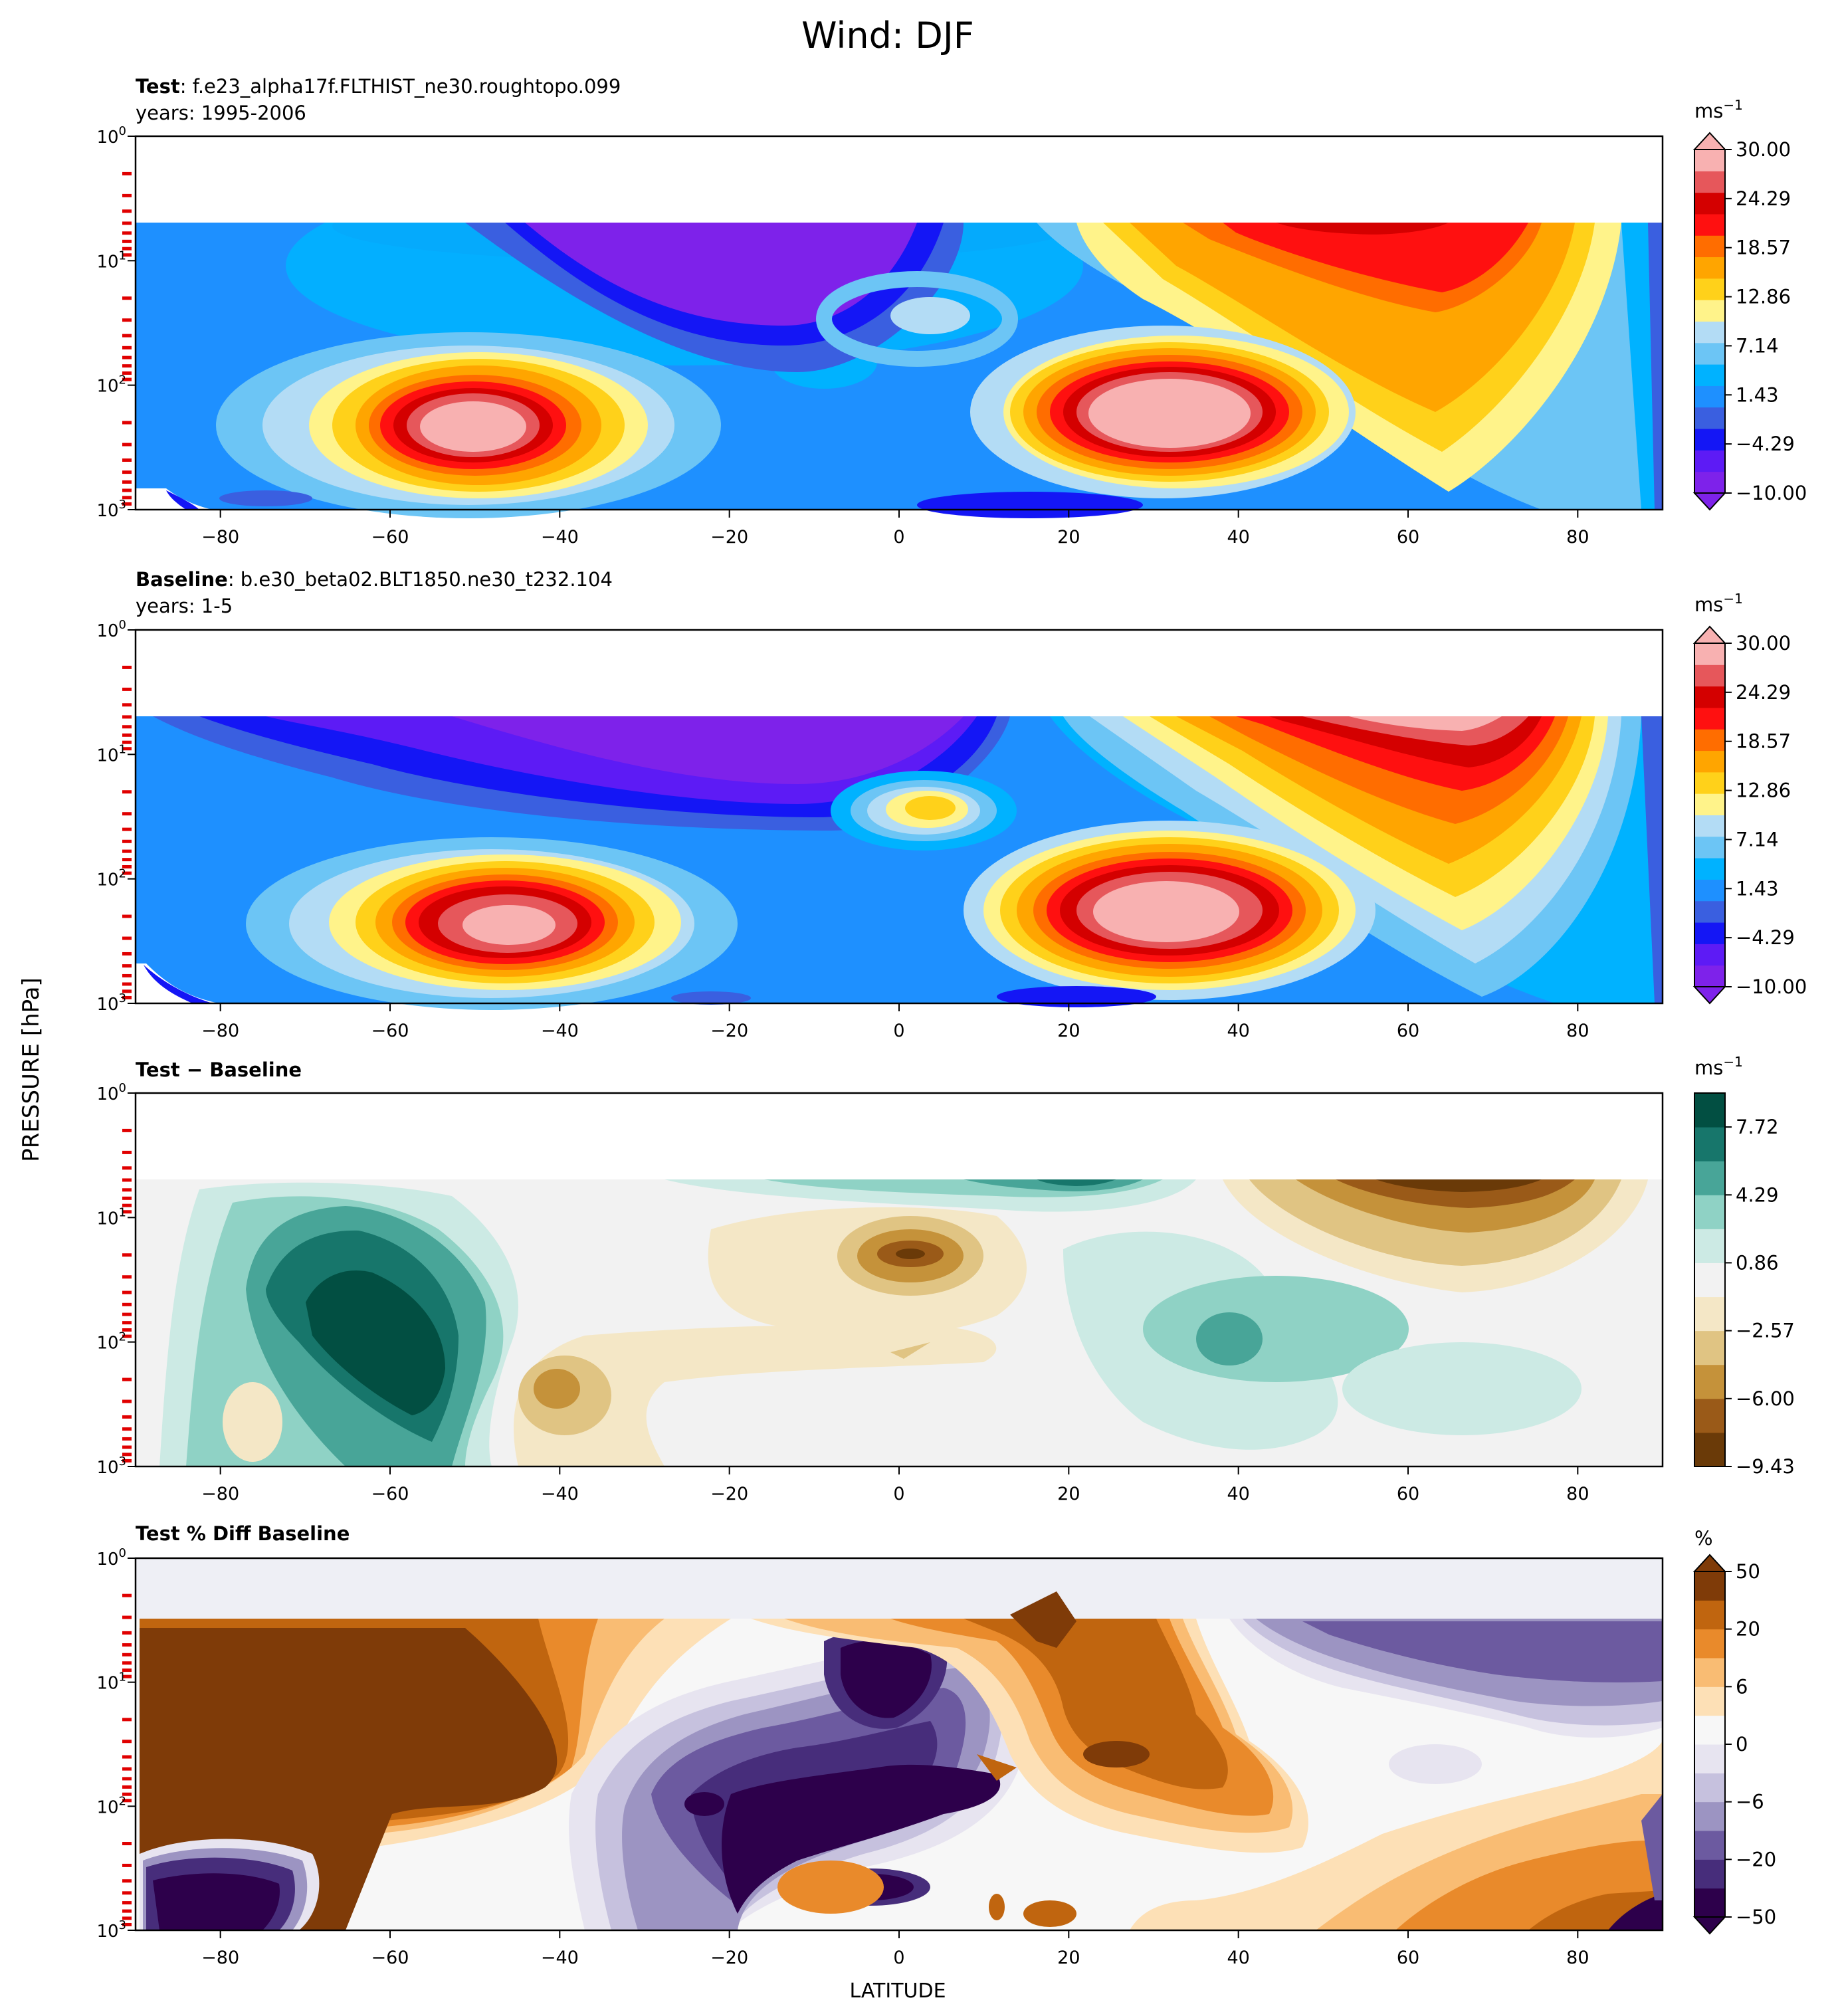 This screenshot has height=2016, width=1836. I want to click on colorbar-frame, so click(1710, 321).